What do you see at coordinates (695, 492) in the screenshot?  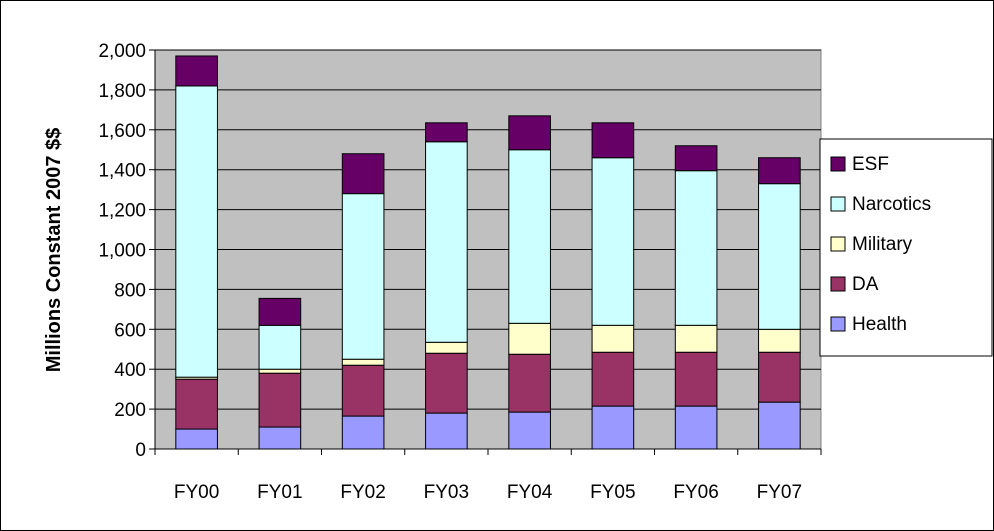 I see `x-tick-label: FY06` at bounding box center [695, 492].